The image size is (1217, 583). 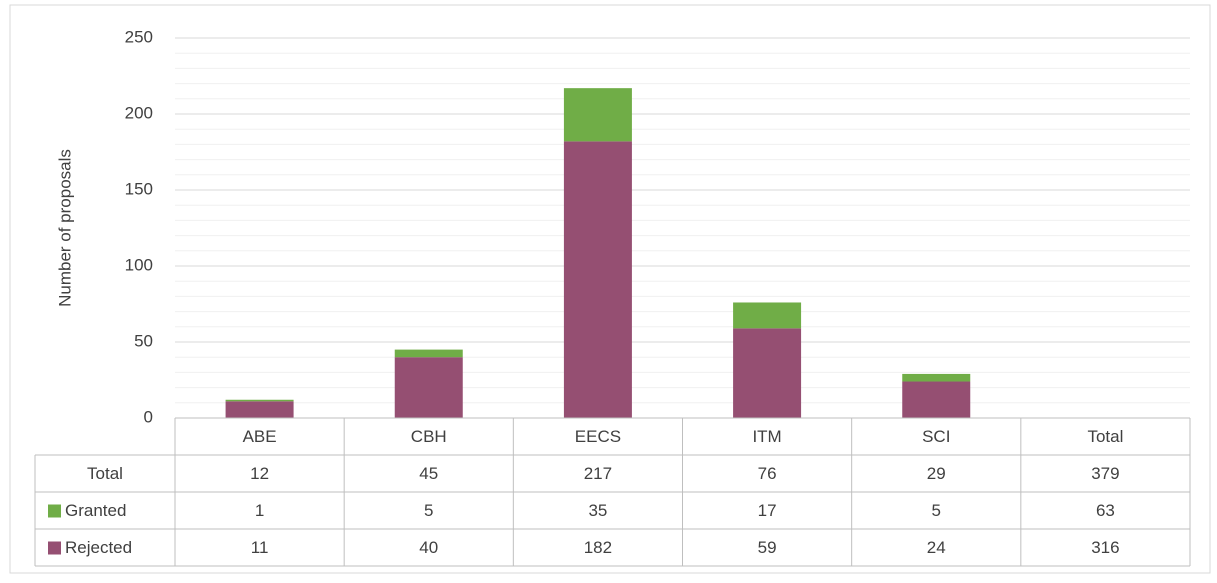 I want to click on row-label: Total, so click(x=105, y=473).